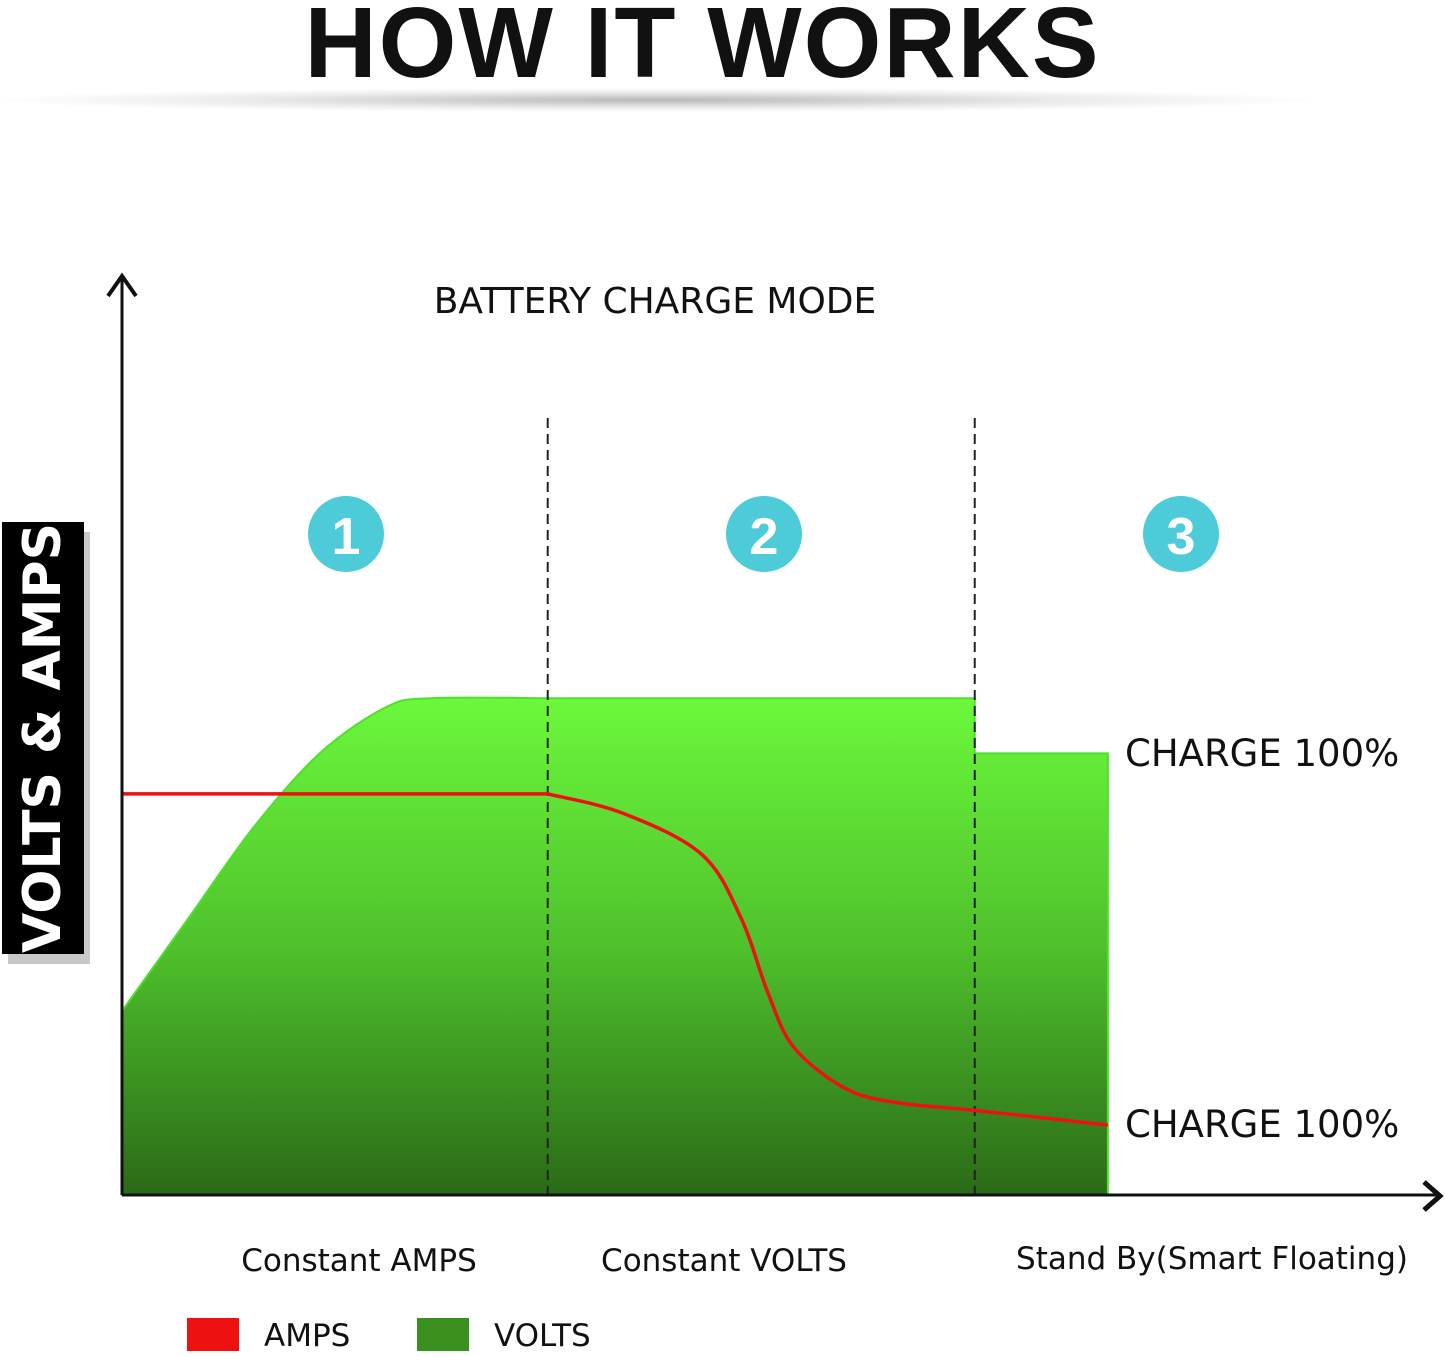 Image resolution: width=1445 pixels, height=1356 pixels. What do you see at coordinates (122, 285) in the screenshot?
I see `y-axis-arrow-icon` at bounding box center [122, 285].